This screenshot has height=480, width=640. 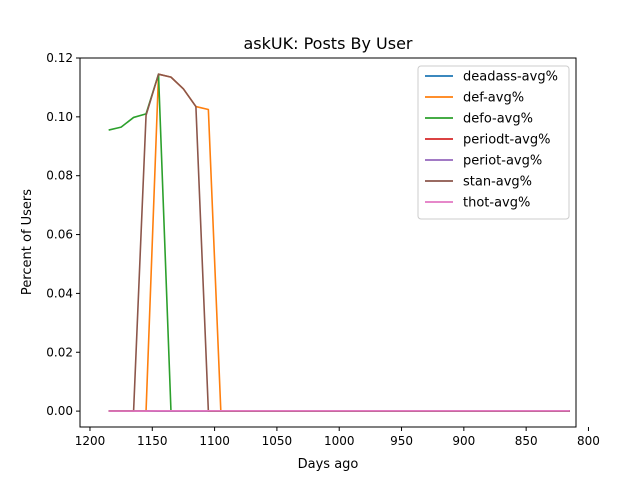 I want to click on legend-label: defo-avg%, so click(x=498, y=119).